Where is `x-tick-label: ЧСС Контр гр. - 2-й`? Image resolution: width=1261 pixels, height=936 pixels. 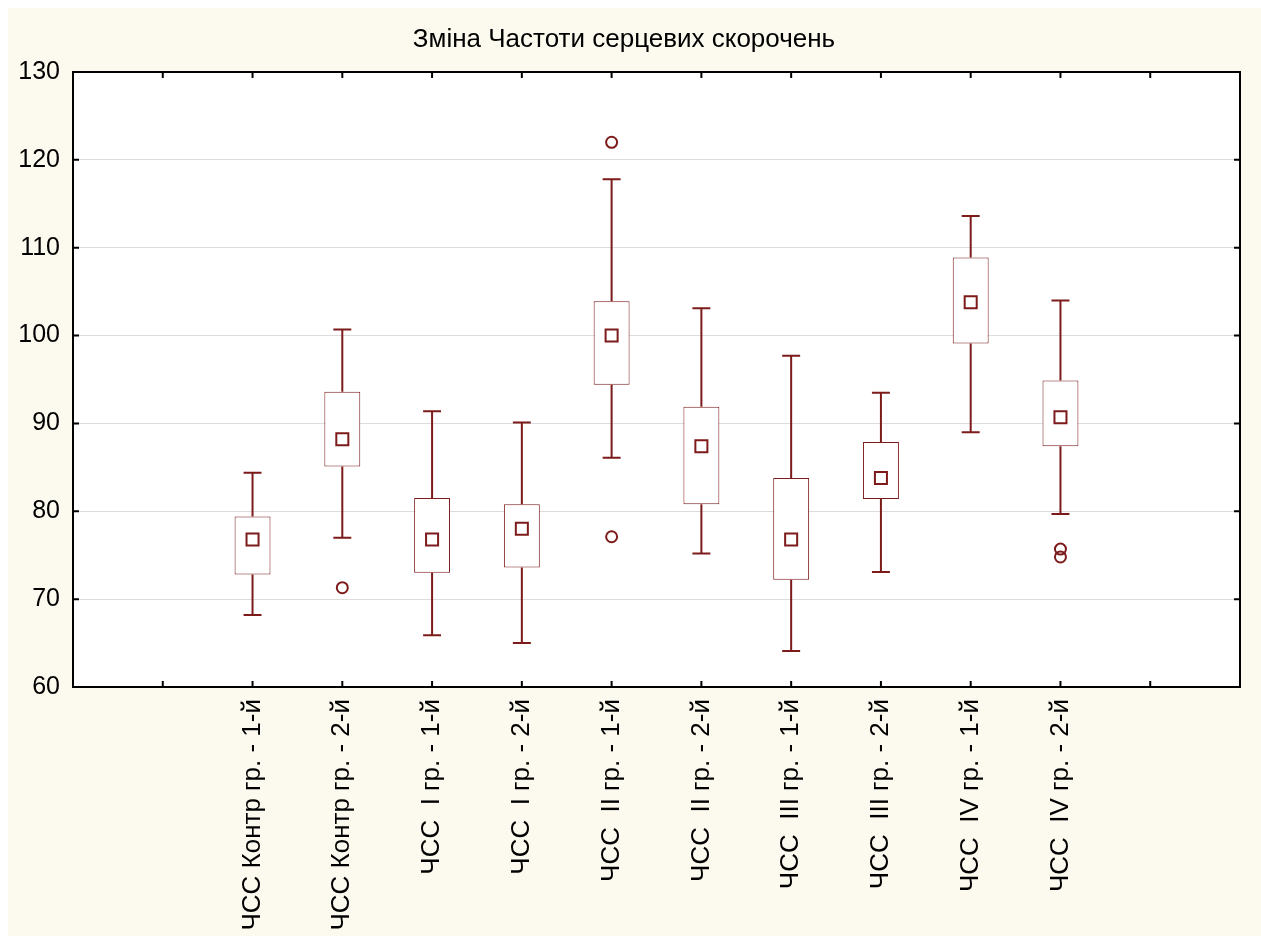
x-tick-label: ЧСС Контр гр. - 2-й is located at coordinates (340, 815).